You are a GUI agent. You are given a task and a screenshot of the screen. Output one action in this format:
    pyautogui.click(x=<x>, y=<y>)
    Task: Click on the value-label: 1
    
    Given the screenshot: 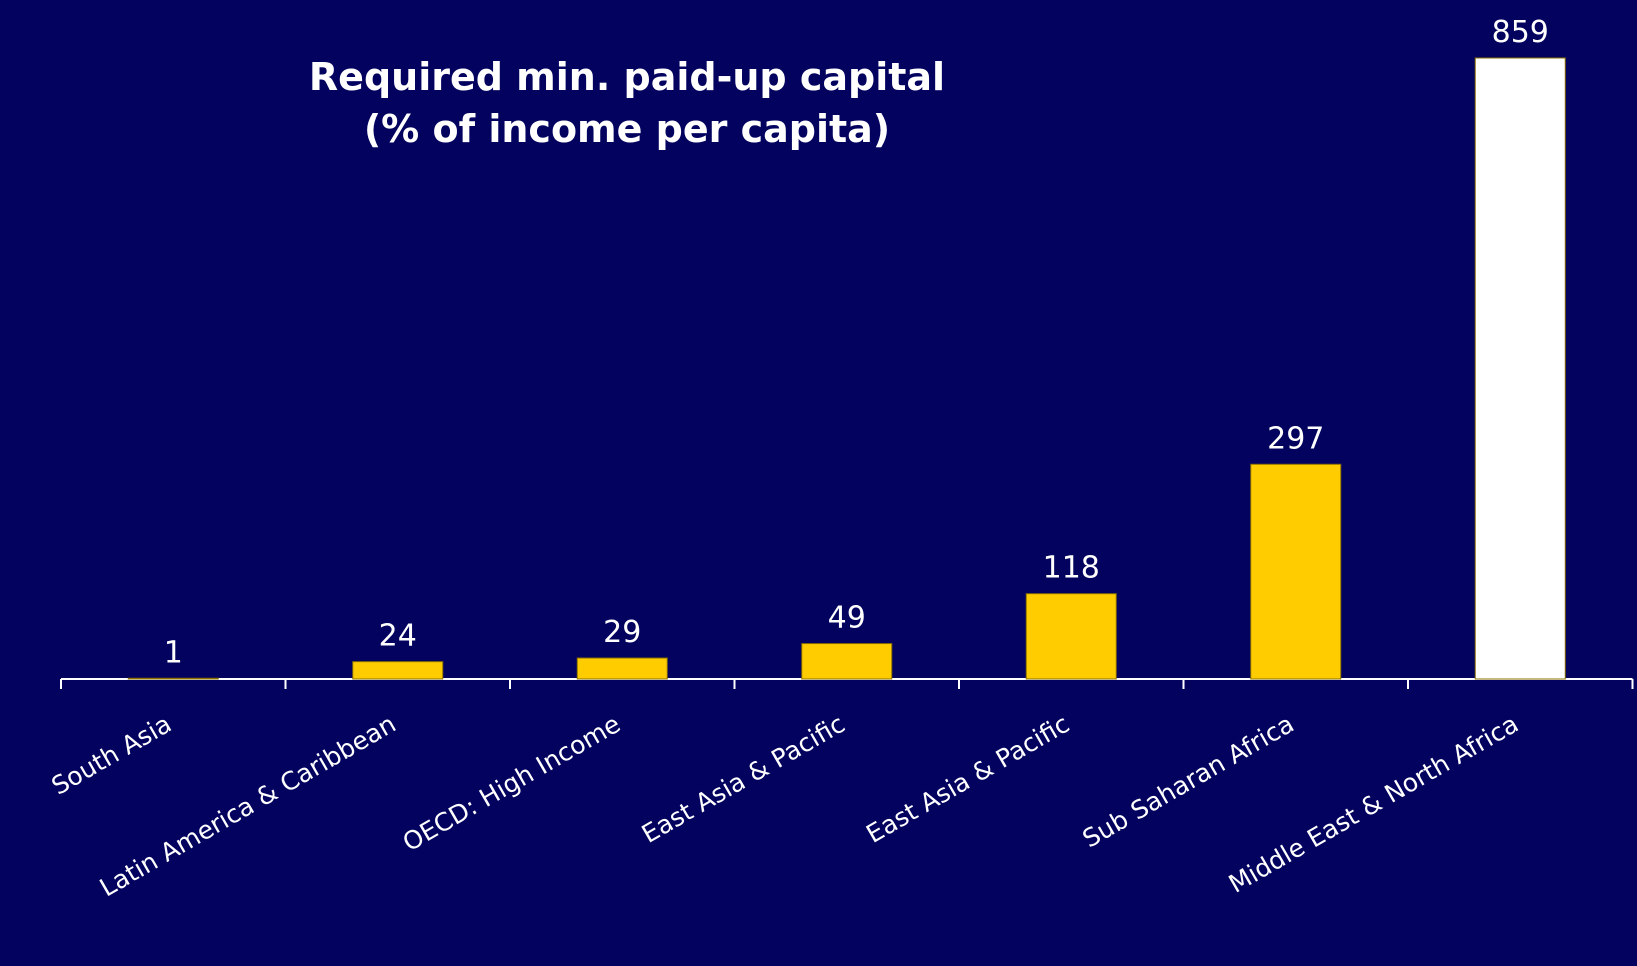 What is the action you would take?
    pyautogui.click(x=173, y=652)
    